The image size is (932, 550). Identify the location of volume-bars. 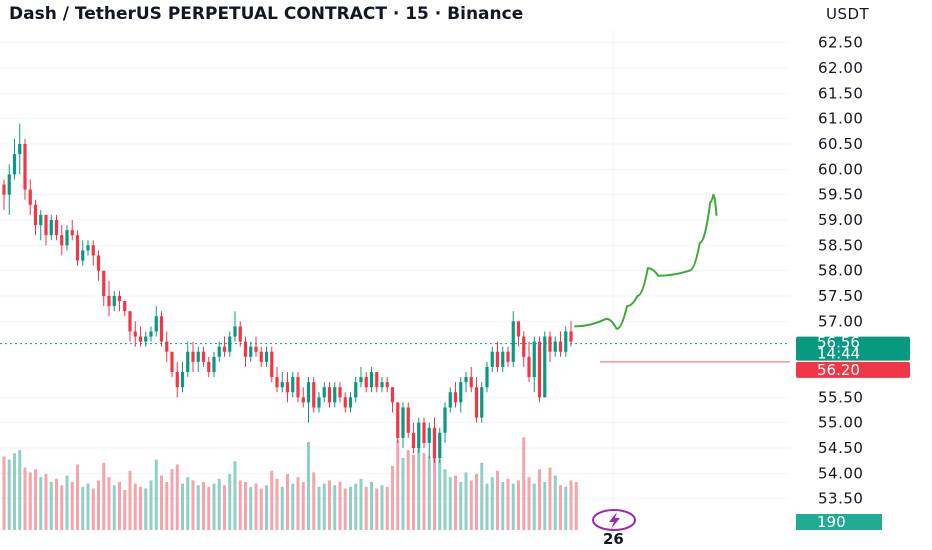
(290, 483).